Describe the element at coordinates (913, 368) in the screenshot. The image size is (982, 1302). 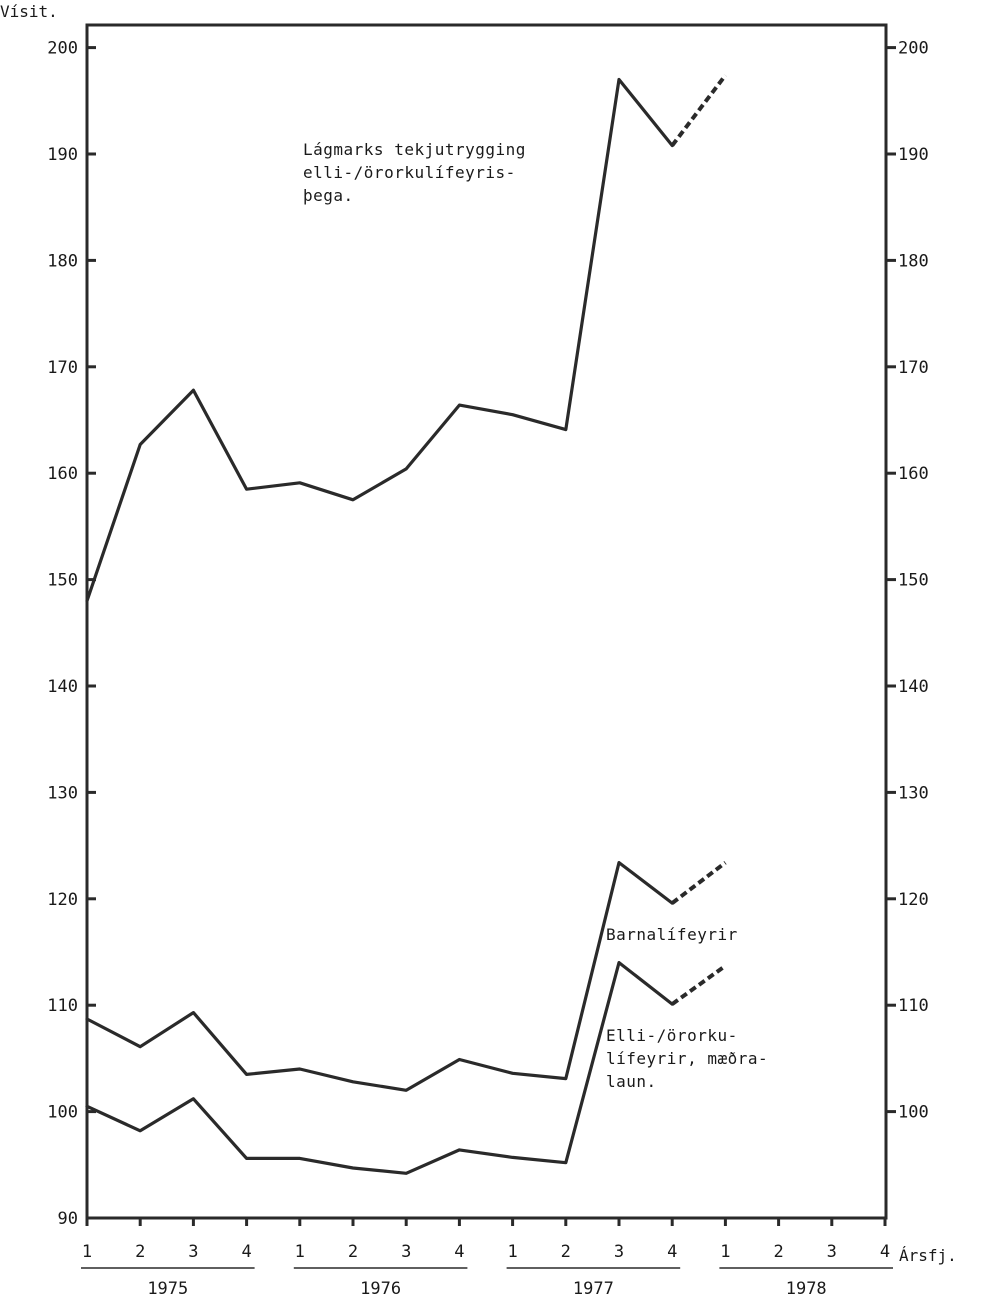
I see `right-y-tick-label: 170` at that location.